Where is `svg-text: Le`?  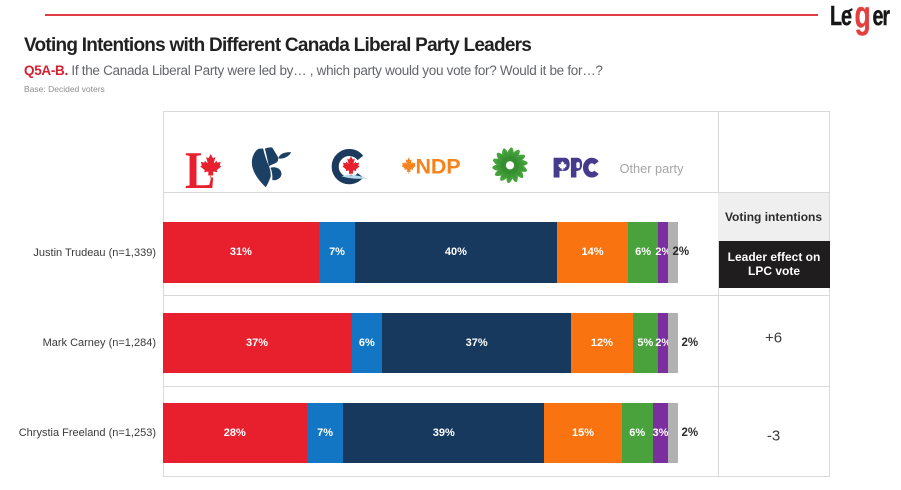
svg-text: Le is located at coordinates (841, 16).